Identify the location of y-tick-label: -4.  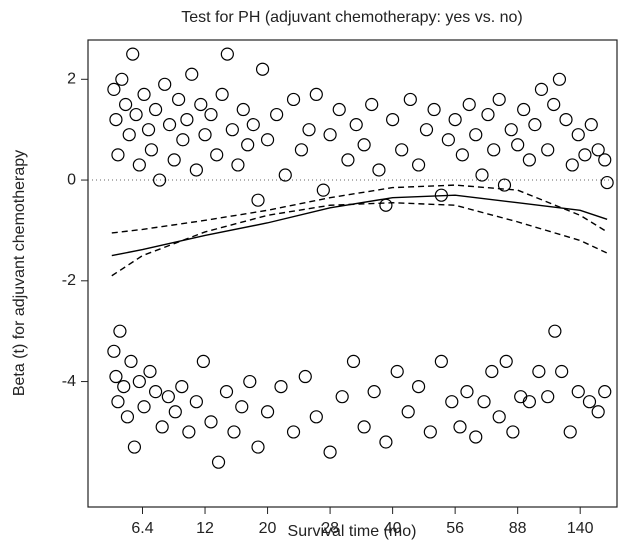
(69, 381).